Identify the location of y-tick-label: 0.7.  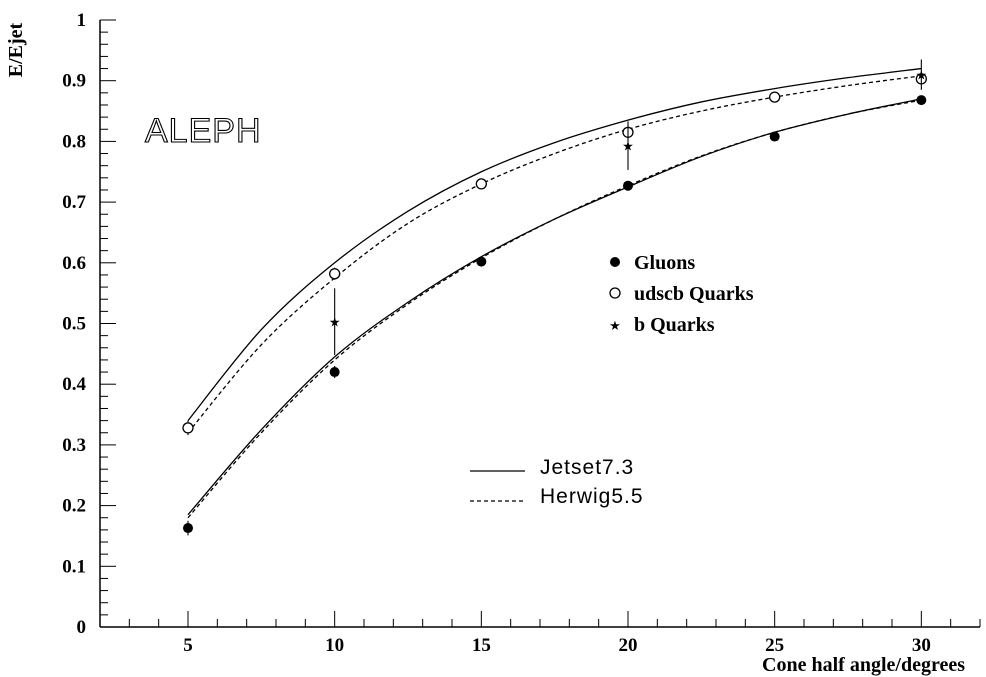
(74, 202).